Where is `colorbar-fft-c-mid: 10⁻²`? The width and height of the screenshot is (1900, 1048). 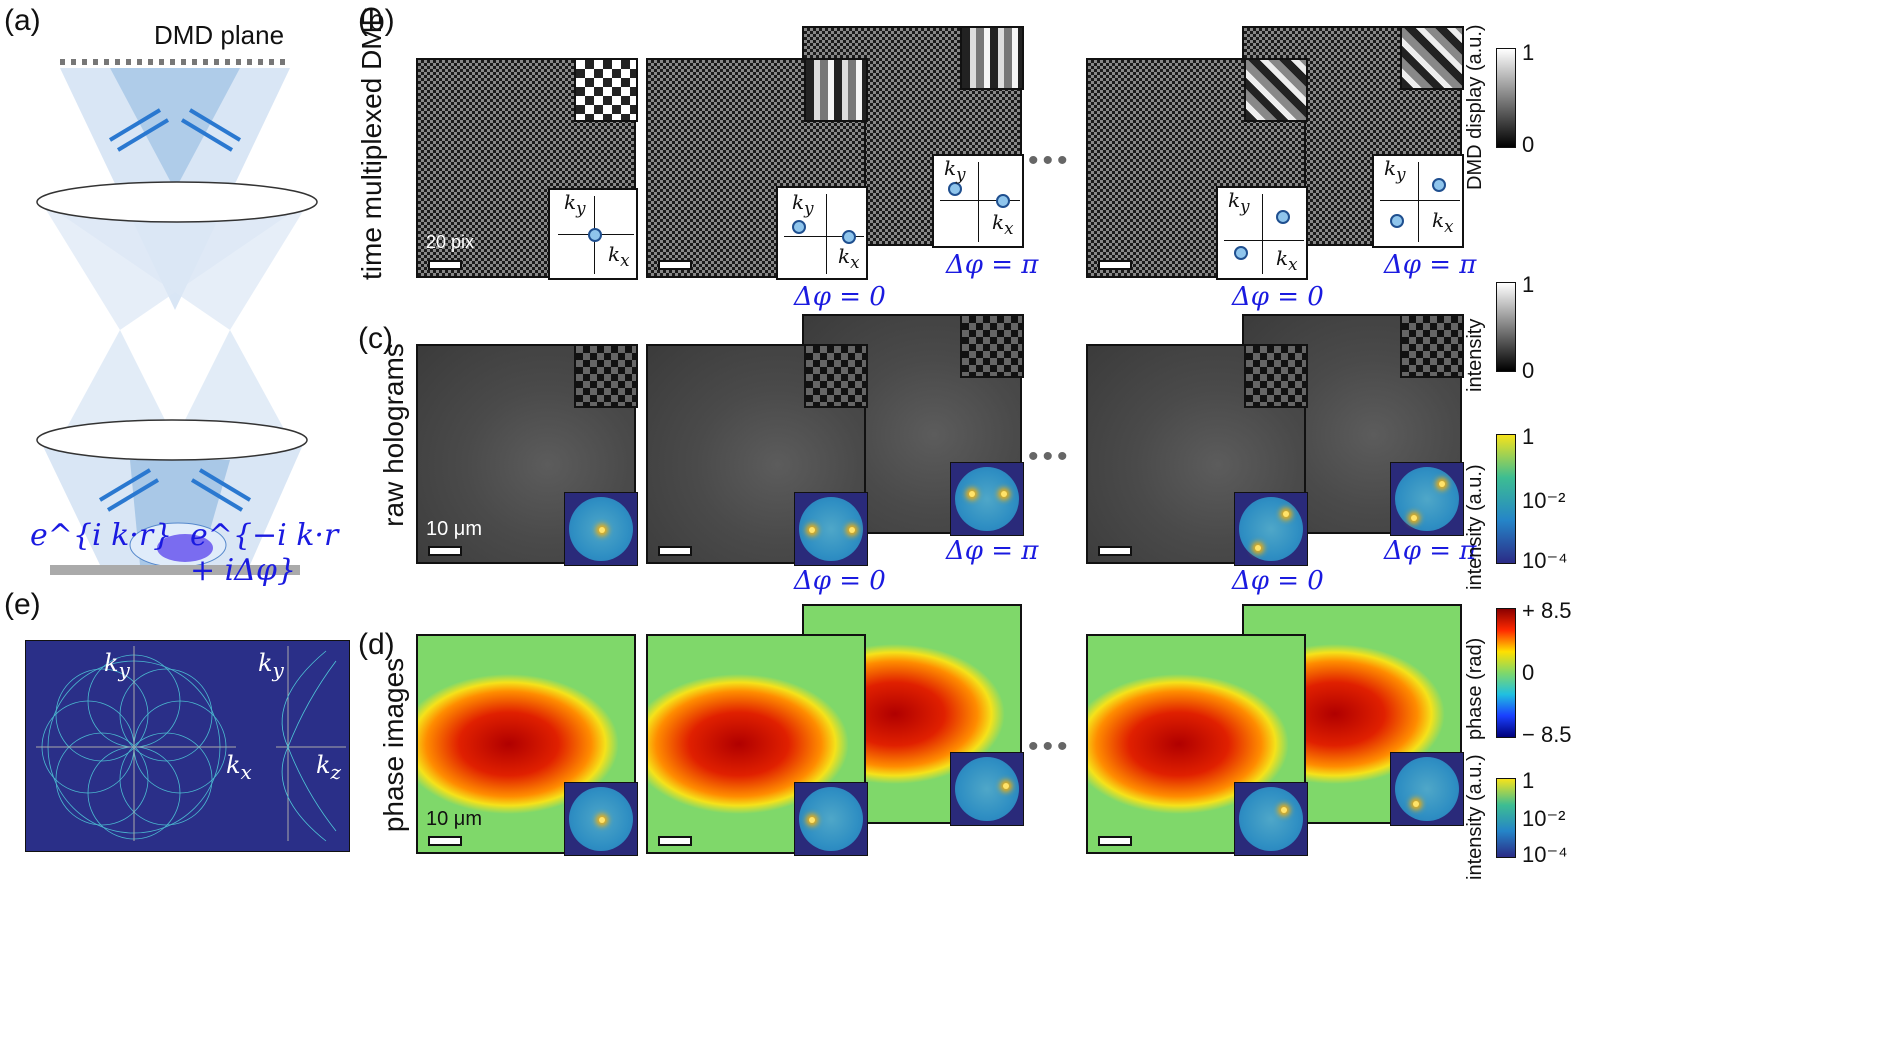
colorbar-fft-c-mid: 10⁻² is located at coordinates (1544, 500).